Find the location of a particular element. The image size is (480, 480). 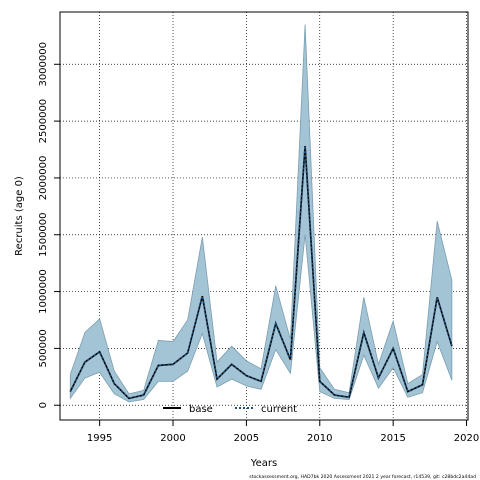

legend: base current is located at coordinates (230, 409).